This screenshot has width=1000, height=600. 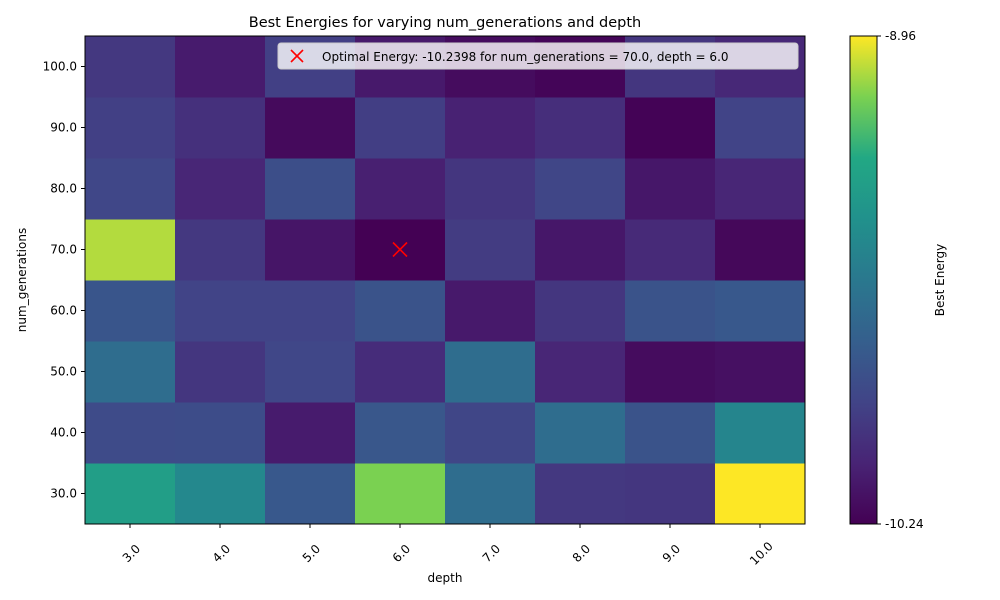 What do you see at coordinates (63, 311) in the screenshot?
I see `y-tick-label: 60.0` at bounding box center [63, 311].